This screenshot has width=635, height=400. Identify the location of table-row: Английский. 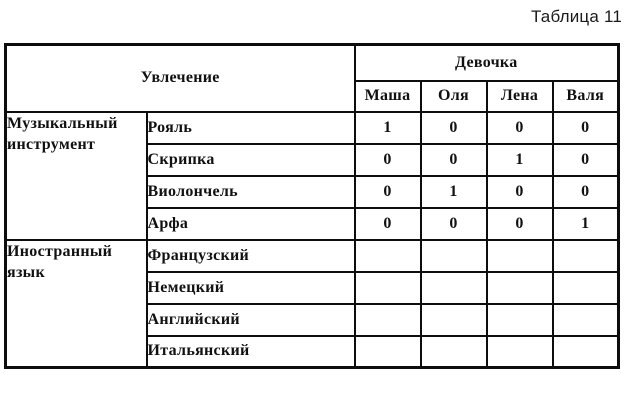
(313, 319).